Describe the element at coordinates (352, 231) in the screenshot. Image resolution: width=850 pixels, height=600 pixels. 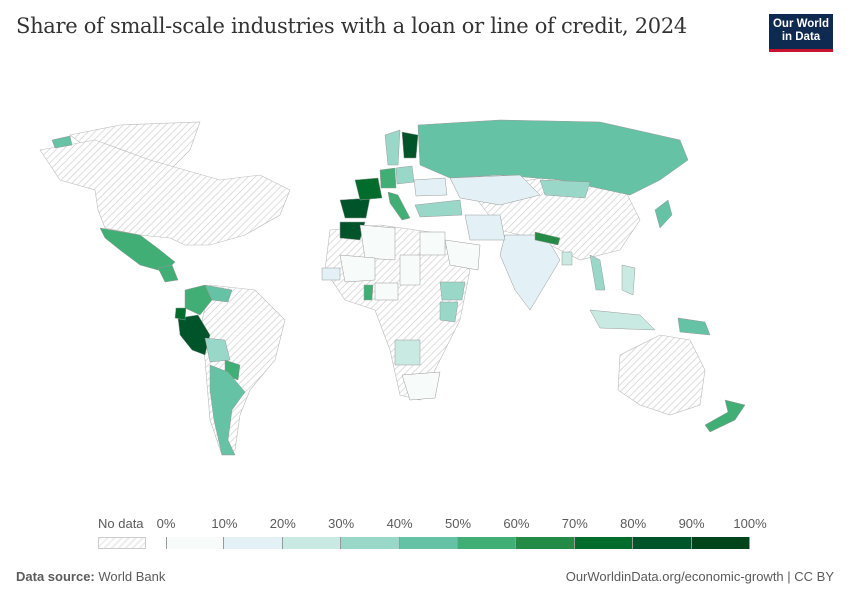
I see `country-morocco` at that location.